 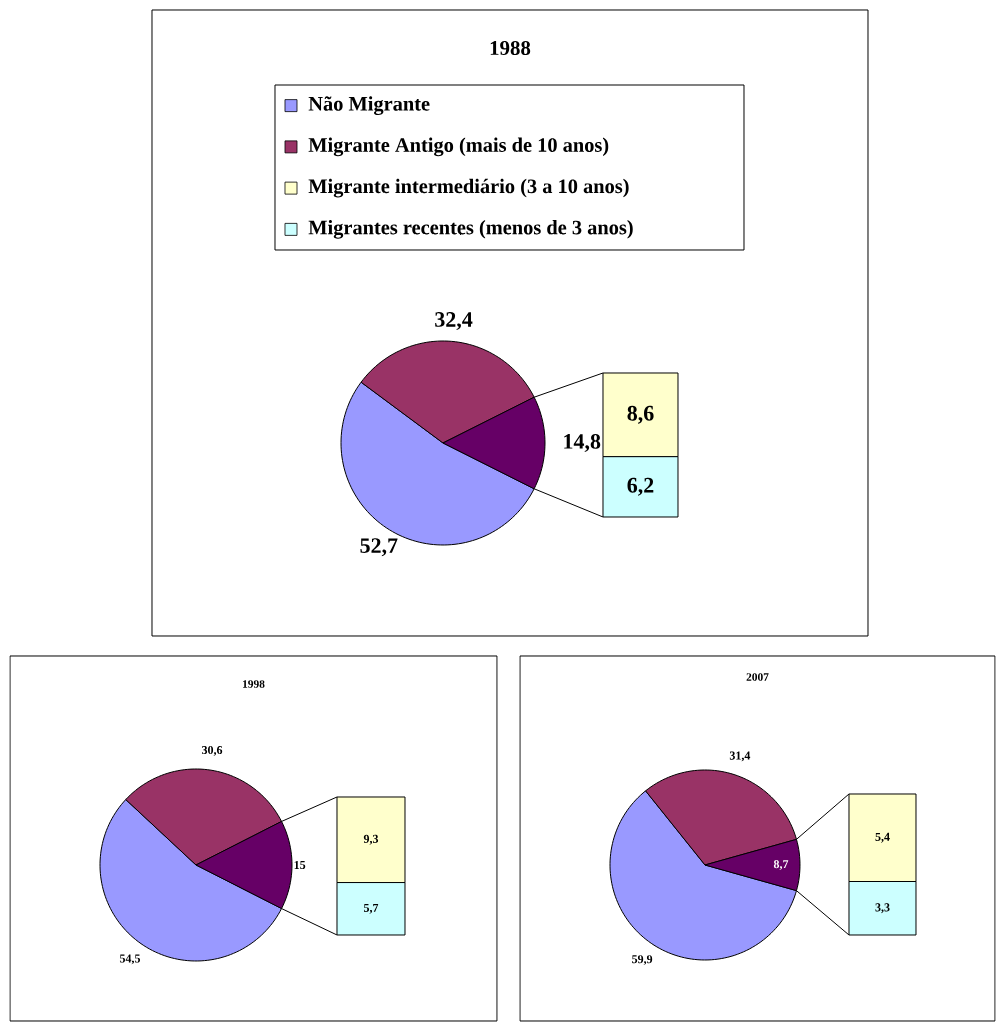 What do you see at coordinates (882, 837) in the screenshot?
I see `data-label: 5,4` at bounding box center [882, 837].